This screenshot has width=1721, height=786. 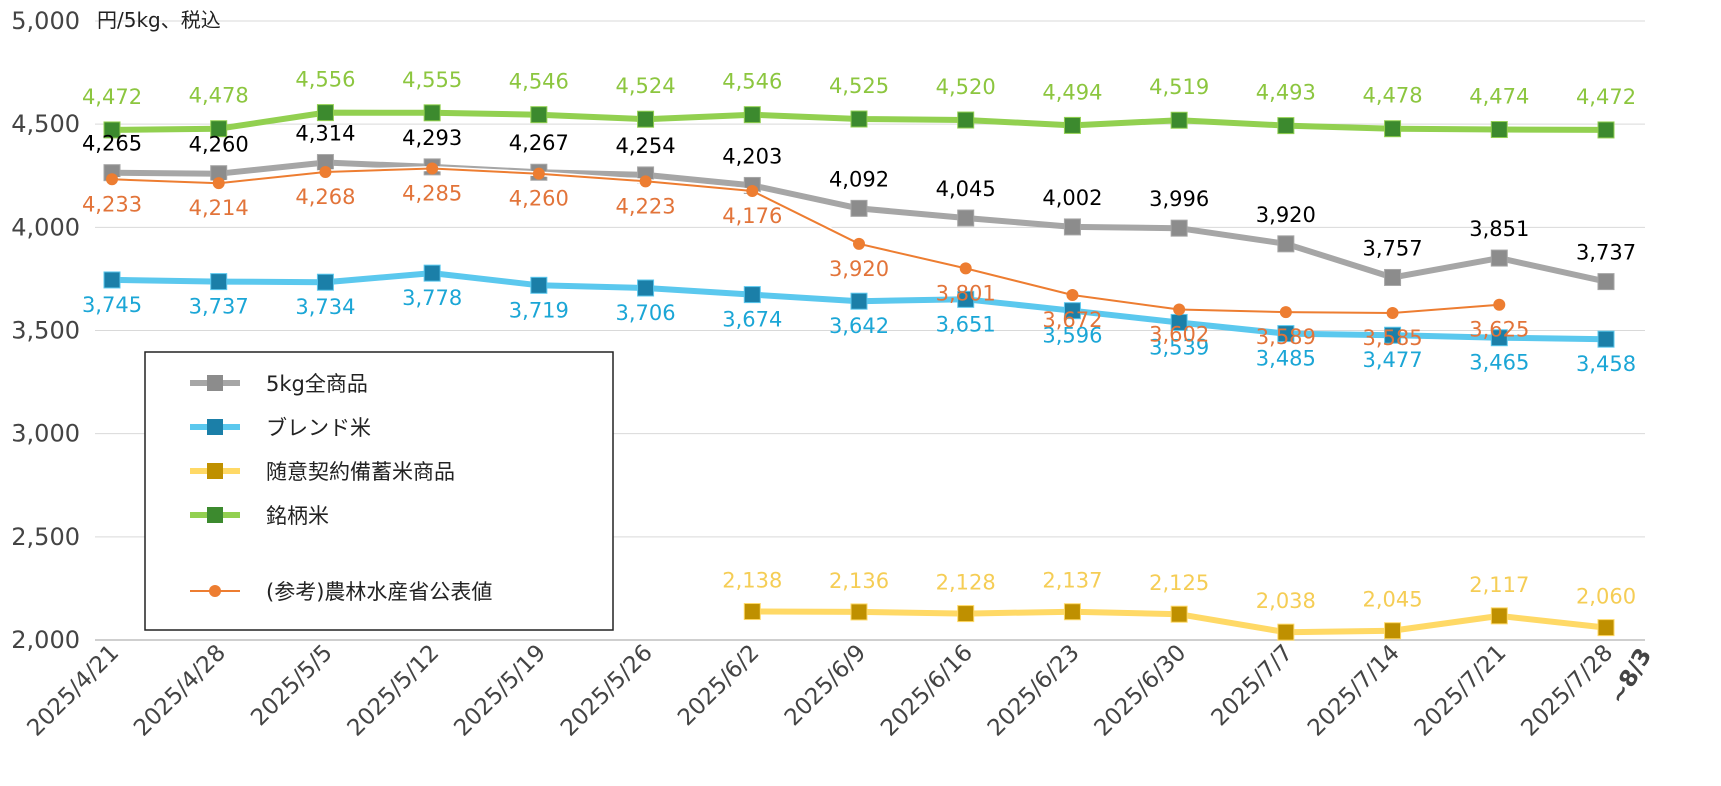 What do you see at coordinates (1034, 691) in the screenshot?
I see `x-tick-label: 2025/6/23` at bounding box center [1034, 691].